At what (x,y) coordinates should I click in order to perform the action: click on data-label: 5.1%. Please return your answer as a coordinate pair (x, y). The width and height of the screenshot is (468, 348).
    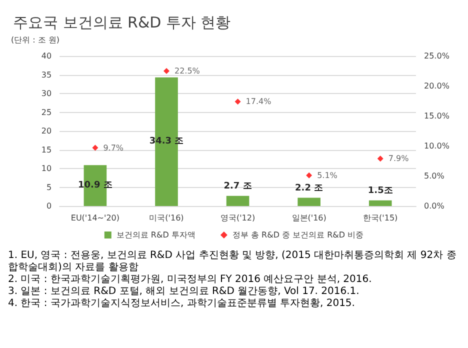
    Looking at the image, I should click on (327, 175).